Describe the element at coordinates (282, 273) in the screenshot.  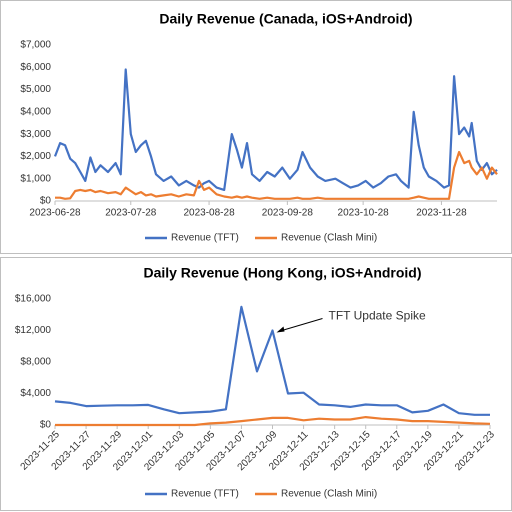
I see `chart-title: Daily Revenue (Hong Kong, iOS+Android)` at that location.